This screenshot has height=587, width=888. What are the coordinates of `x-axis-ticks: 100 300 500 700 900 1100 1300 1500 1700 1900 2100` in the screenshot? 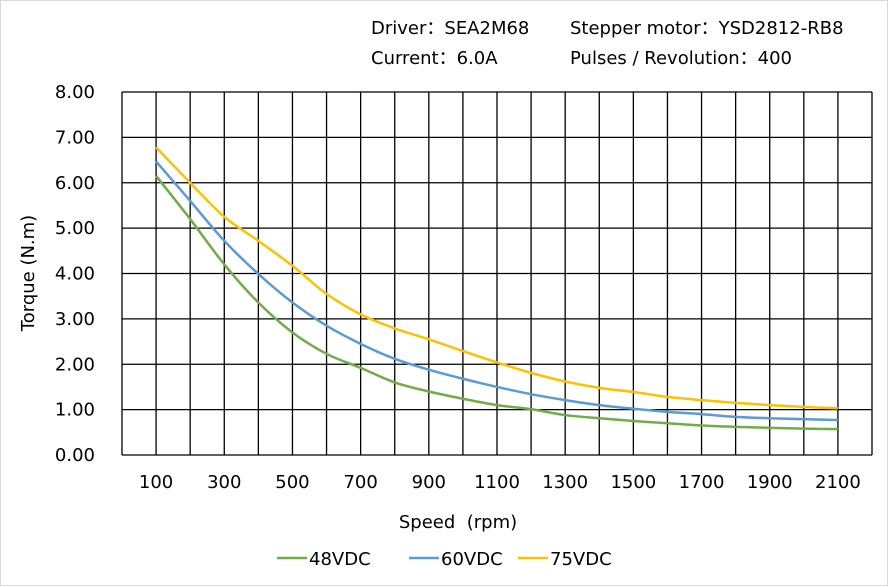 It's located at (500, 482).